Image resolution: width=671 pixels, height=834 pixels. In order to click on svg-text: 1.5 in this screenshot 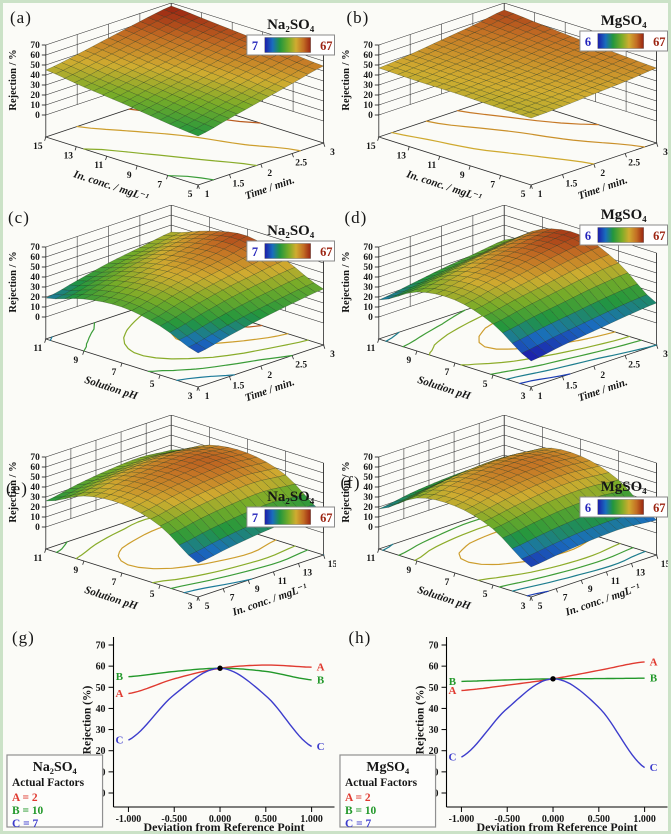, I will do `click(571, 386)`.